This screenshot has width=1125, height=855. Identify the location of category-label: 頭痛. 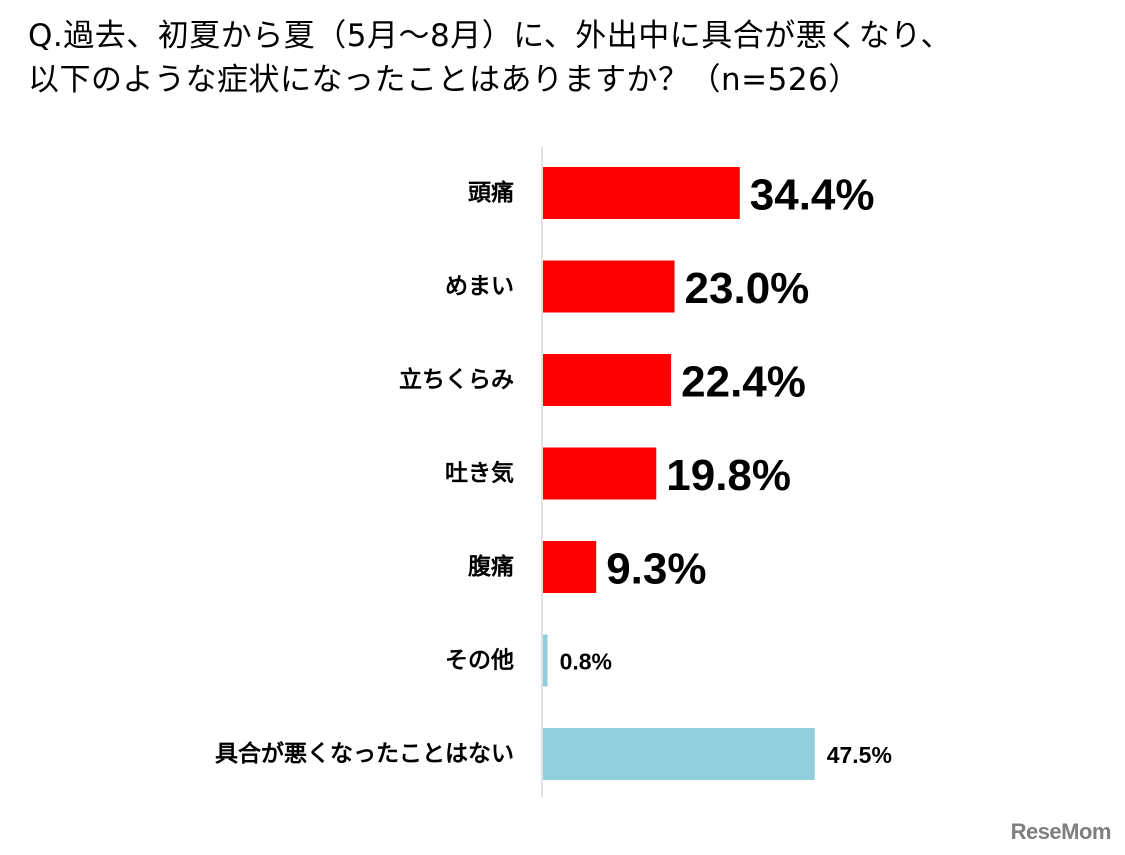
(491, 192).